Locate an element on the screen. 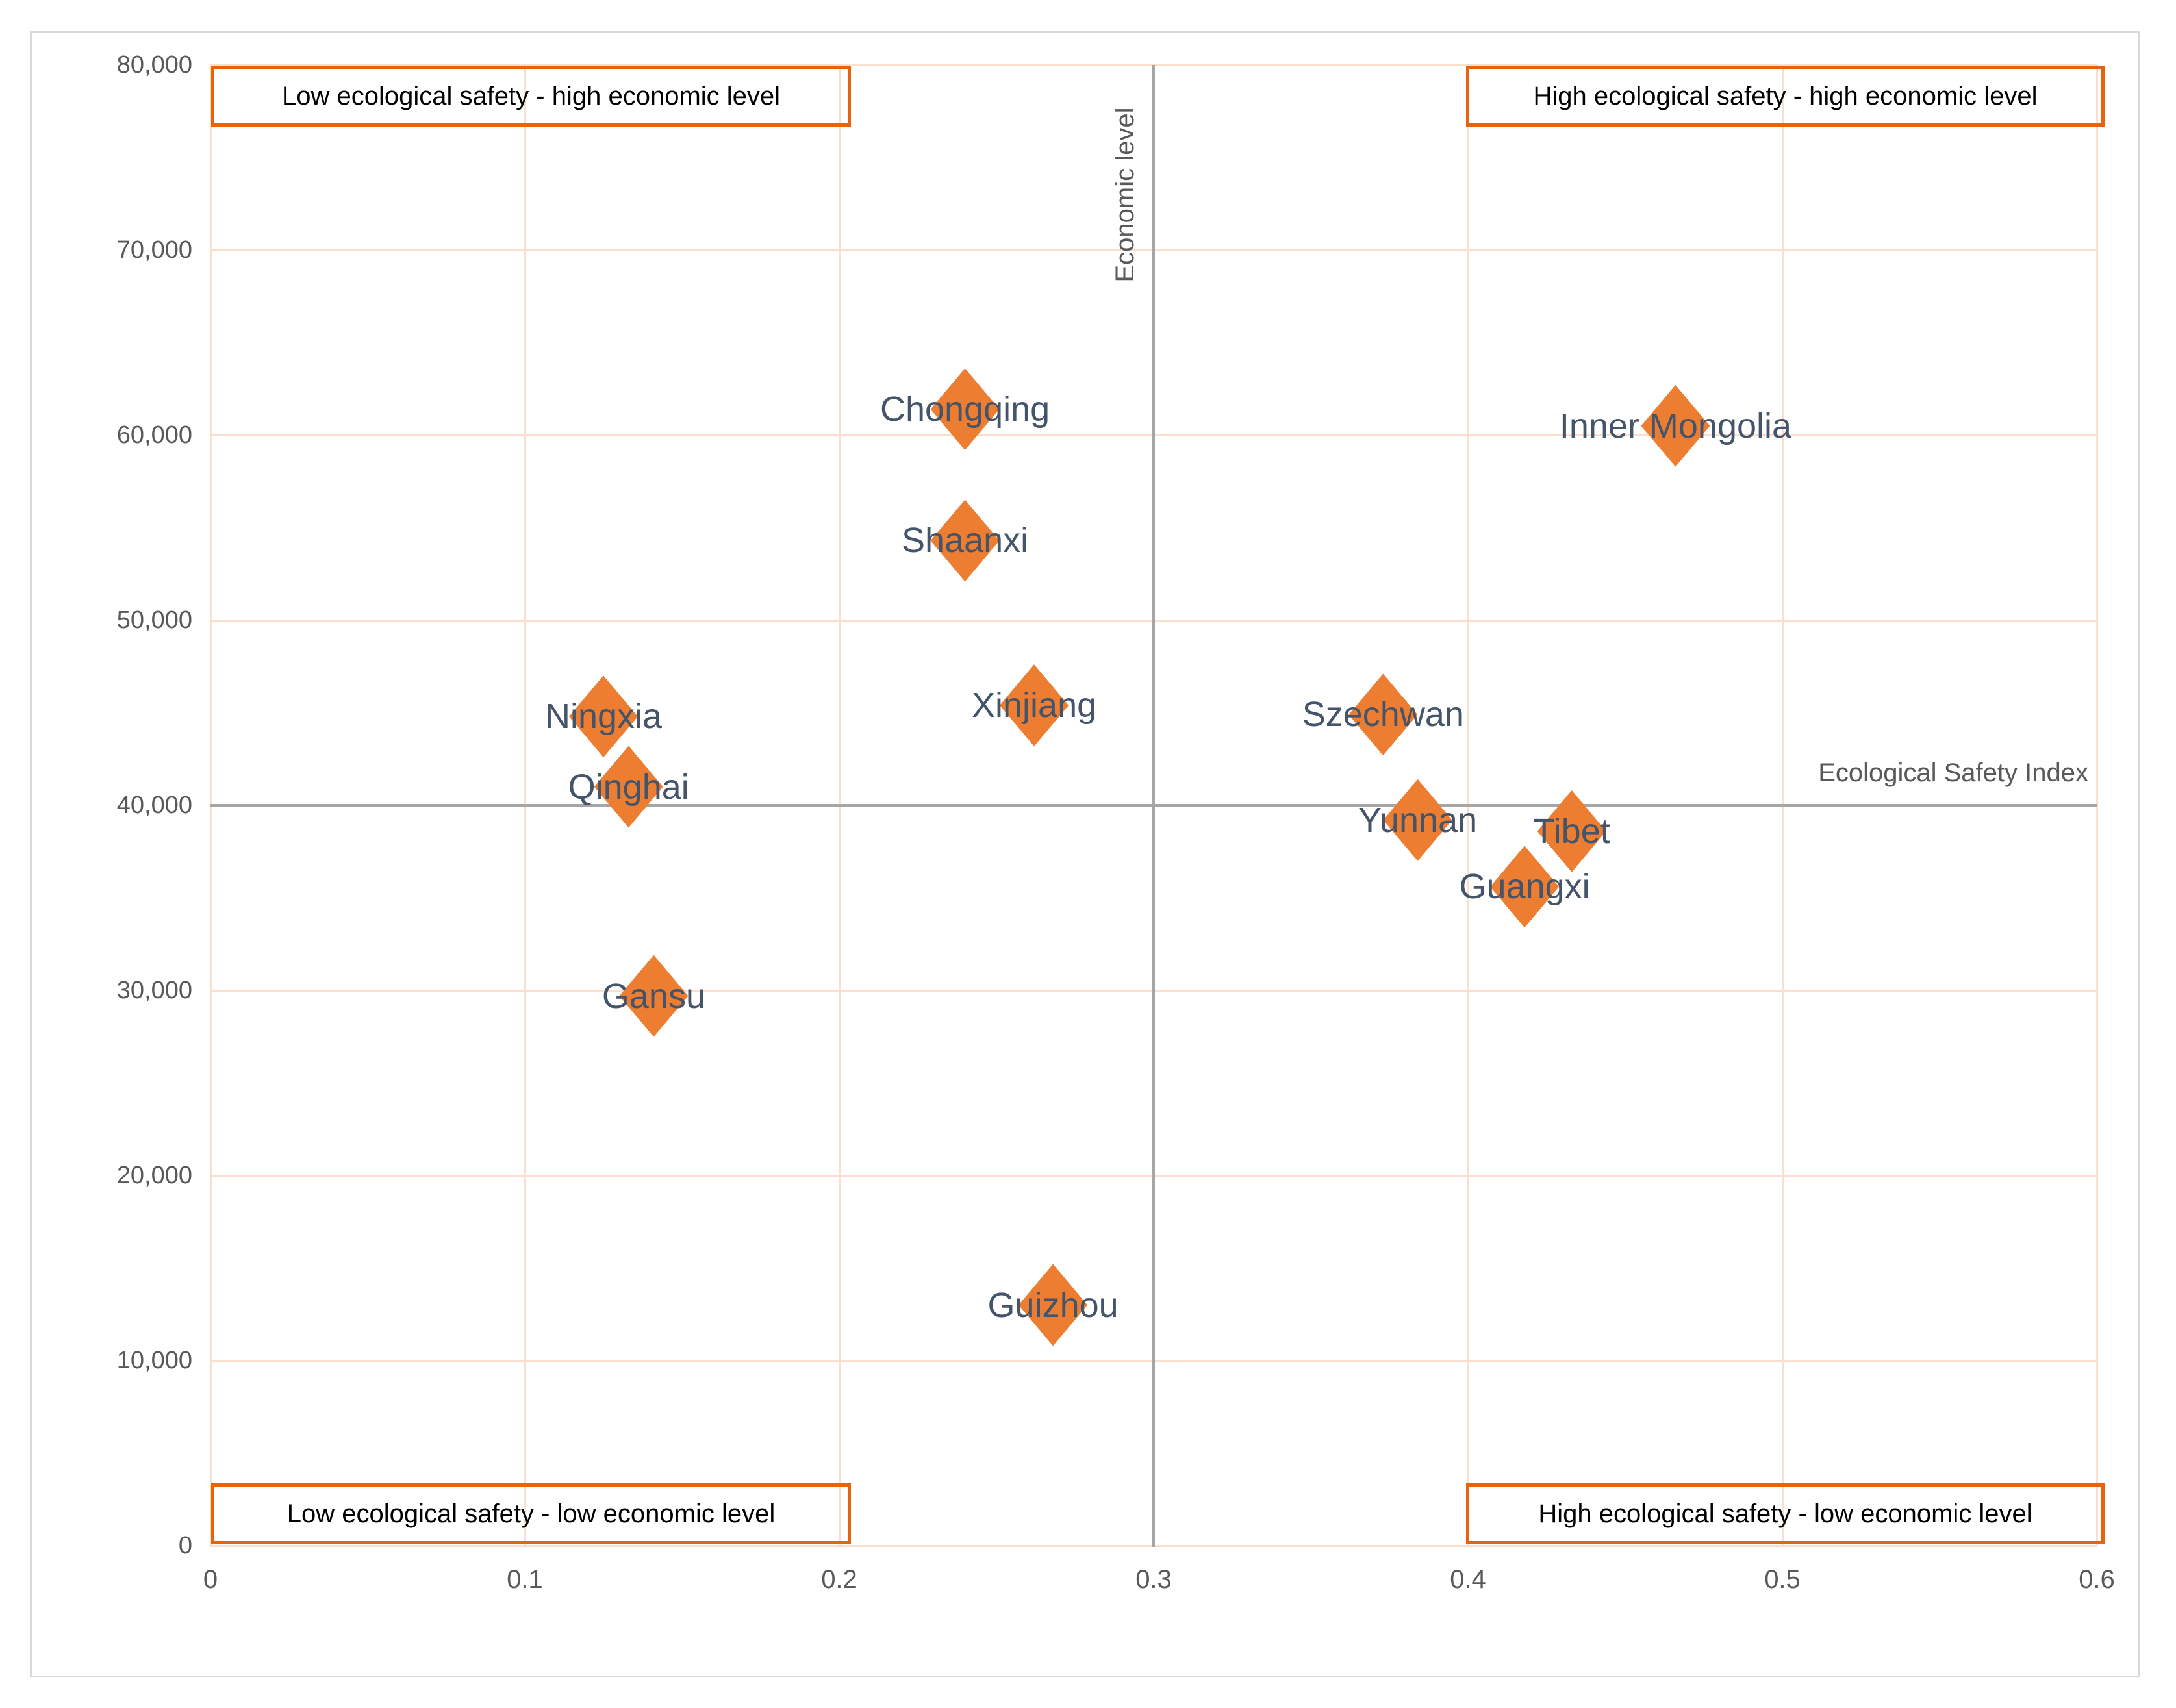 The height and width of the screenshot is (1708, 2176). x-tick-label: 0.3 is located at coordinates (1153, 1579).